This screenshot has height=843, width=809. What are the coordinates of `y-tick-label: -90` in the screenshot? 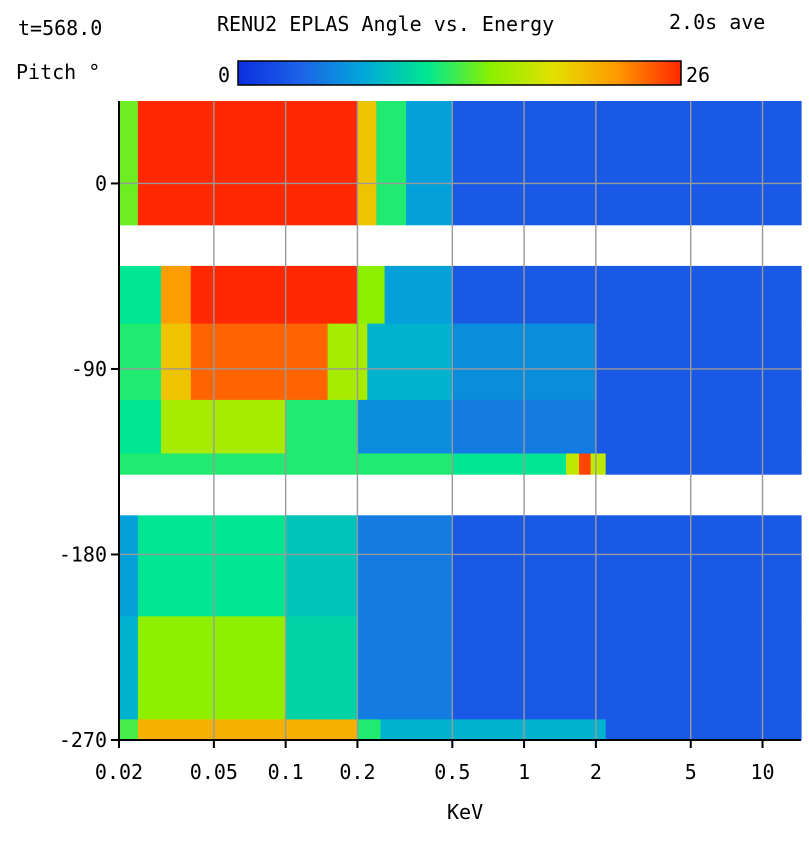 It's located at (89, 369).